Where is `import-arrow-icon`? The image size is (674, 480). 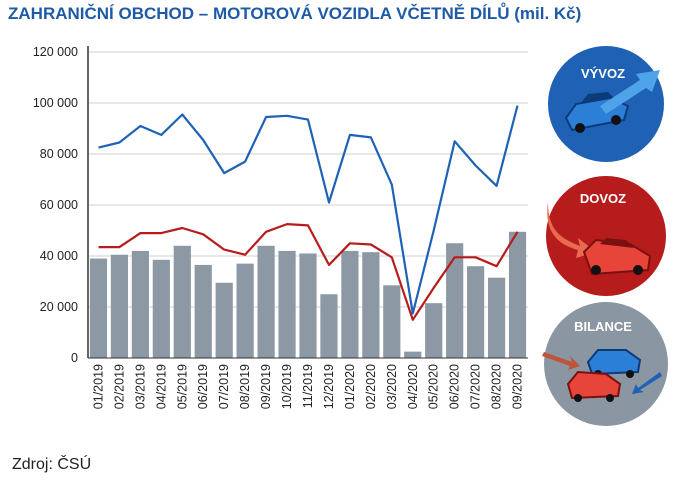 import-arrow-icon is located at coordinates (571, 230).